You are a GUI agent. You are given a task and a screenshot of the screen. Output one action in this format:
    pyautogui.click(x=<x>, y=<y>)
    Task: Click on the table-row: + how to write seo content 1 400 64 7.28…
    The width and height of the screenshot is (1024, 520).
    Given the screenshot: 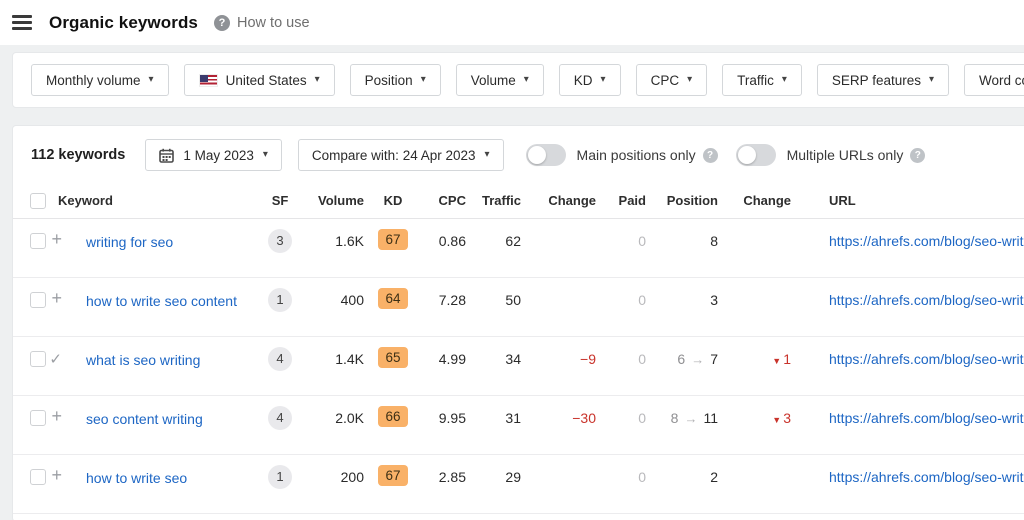 What is the action you would take?
    pyautogui.click(x=518, y=307)
    